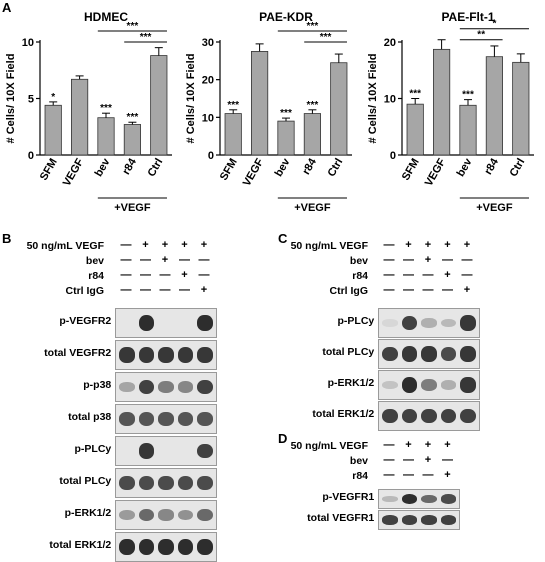 This screenshot has width=545, height=562. What do you see at coordinates (156, 168) in the screenshot?
I see `category-label-ctrl: Ctrl` at bounding box center [156, 168].